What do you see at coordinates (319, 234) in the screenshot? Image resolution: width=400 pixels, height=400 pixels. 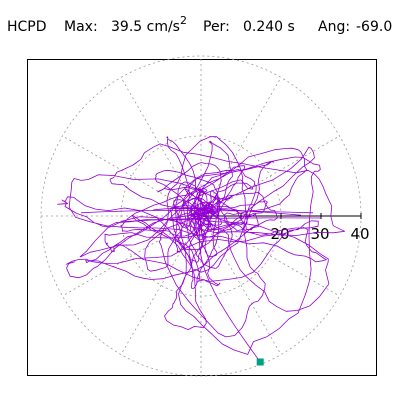 I see `radial-tick-label: 30` at bounding box center [319, 234].